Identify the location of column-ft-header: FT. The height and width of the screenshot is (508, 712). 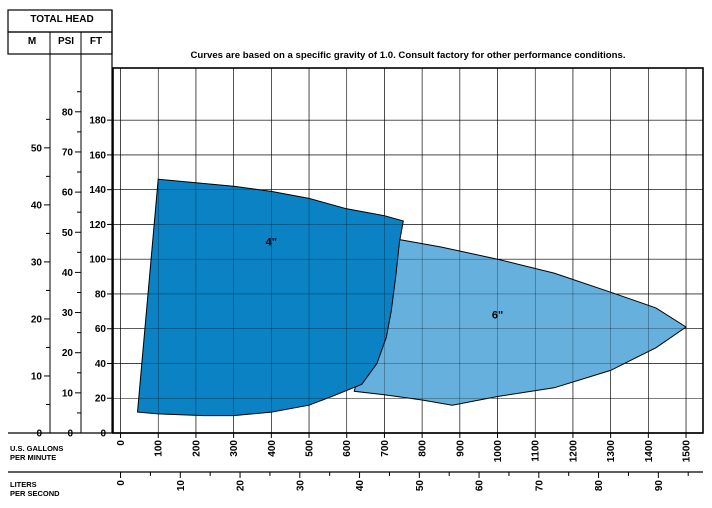
(96, 41).